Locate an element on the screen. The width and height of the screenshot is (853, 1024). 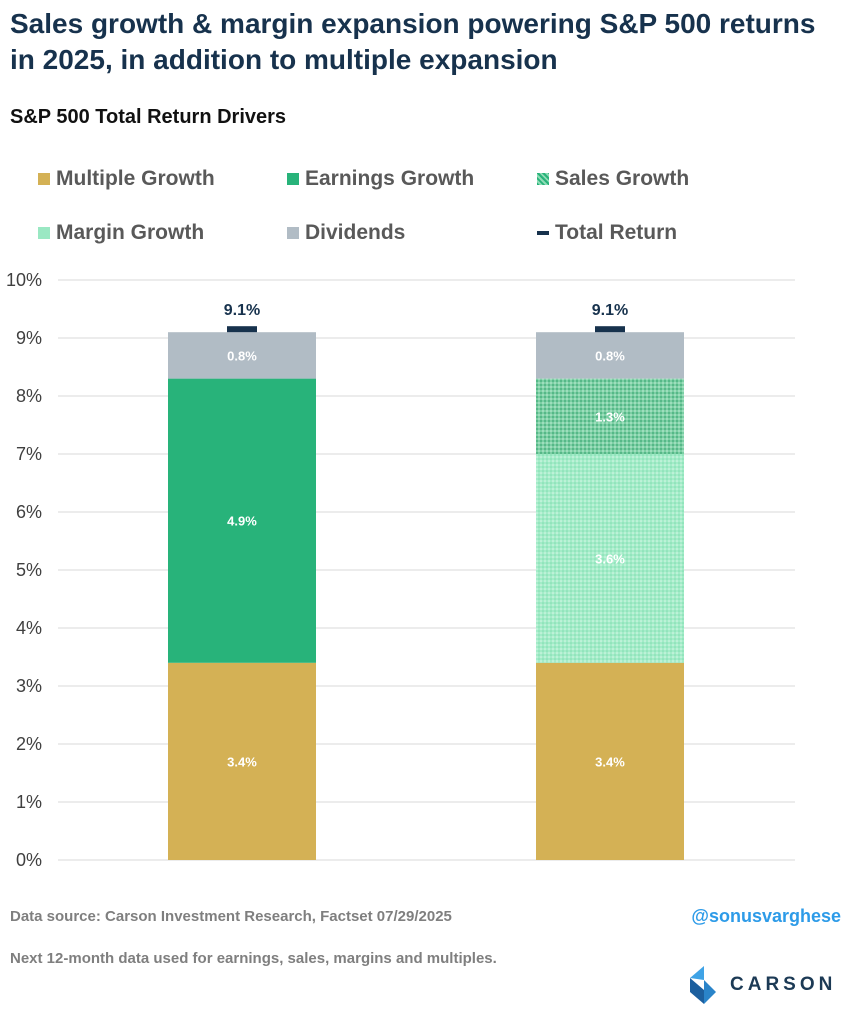
legend-swatch-margin-growth is located at coordinates (44, 233).